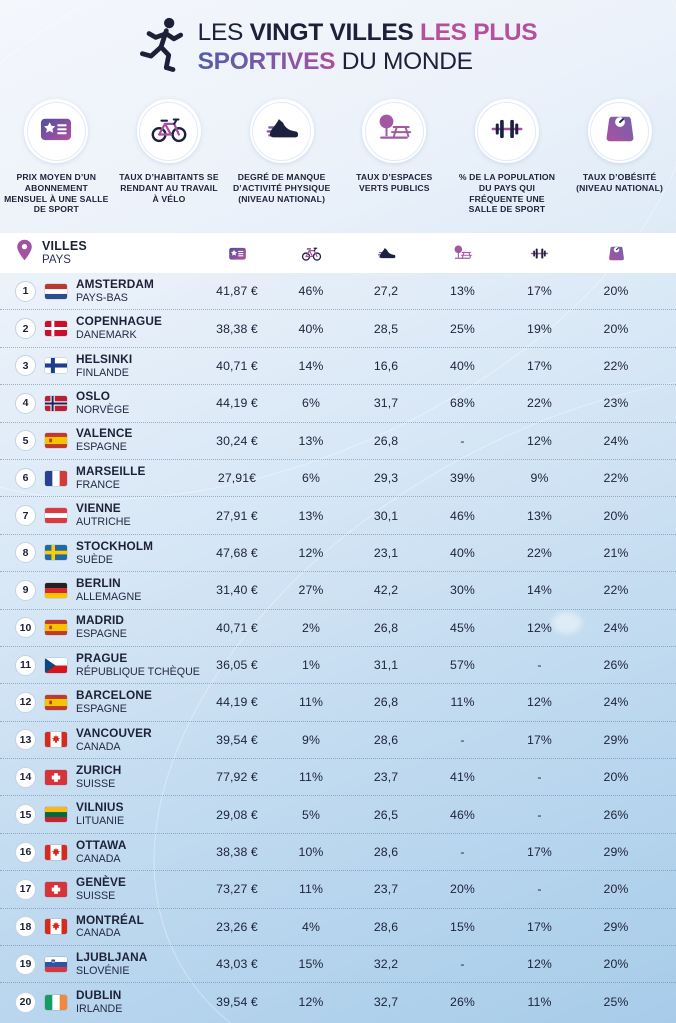 The height and width of the screenshot is (1023, 676). I want to click on city-cell: 4 OSLO NORVÈGE, so click(100, 403).